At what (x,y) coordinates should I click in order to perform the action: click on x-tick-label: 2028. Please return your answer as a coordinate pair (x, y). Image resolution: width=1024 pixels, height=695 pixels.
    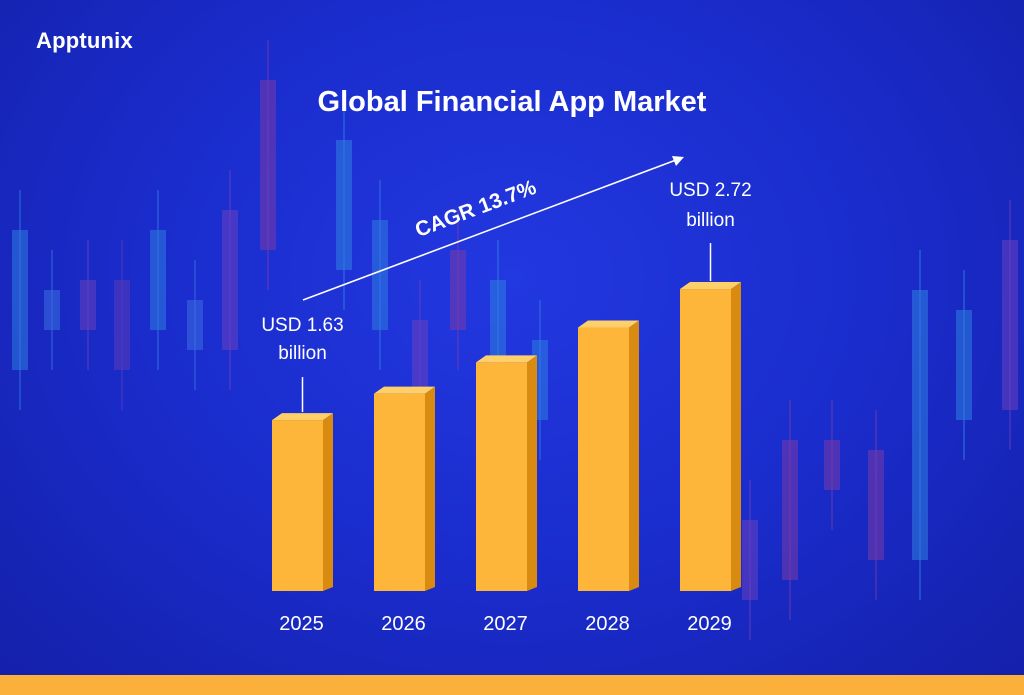
    Looking at the image, I should click on (607, 624).